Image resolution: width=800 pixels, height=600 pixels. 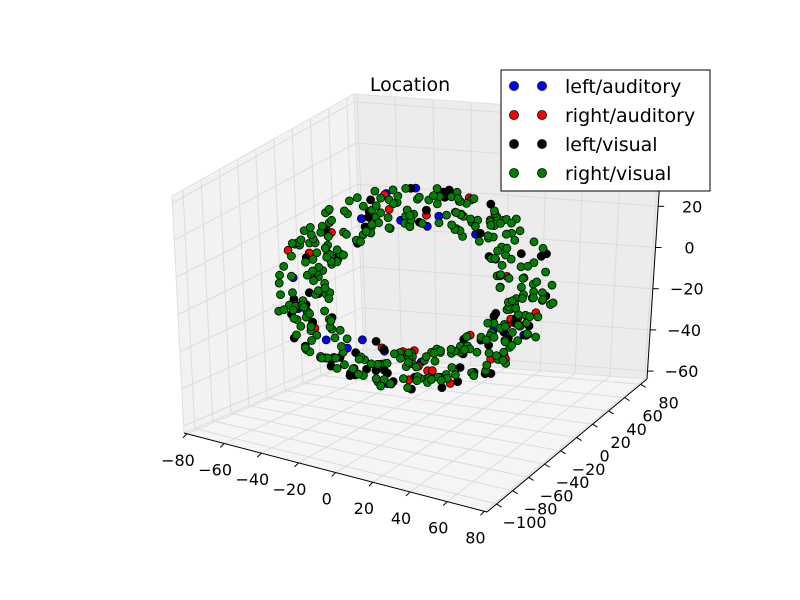 What do you see at coordinates (668, 402) in the screenshot?
I see `y-tick-label: 80` at bounding box center [668, 402].